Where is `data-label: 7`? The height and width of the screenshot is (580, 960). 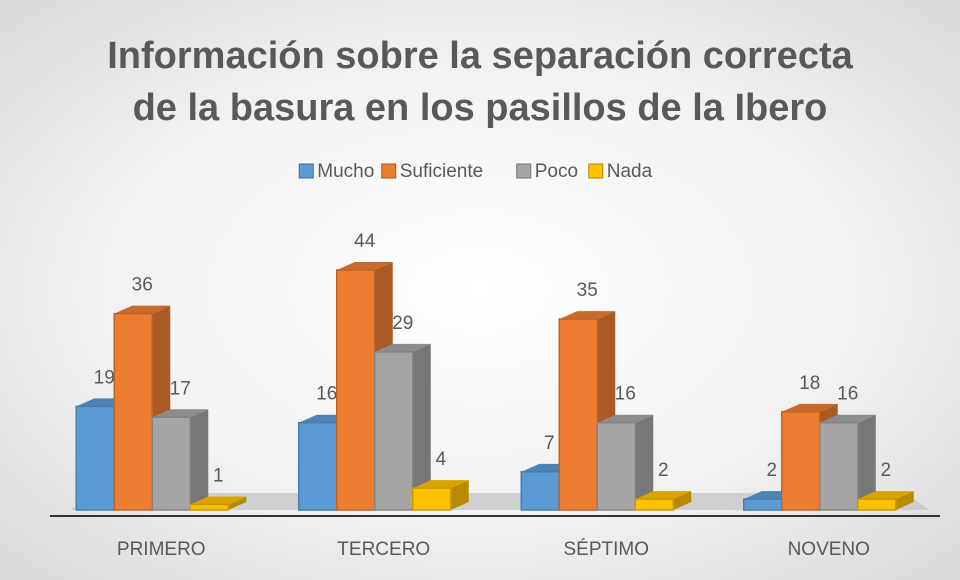 data-label: 7 is located at coordinates (549, 443).